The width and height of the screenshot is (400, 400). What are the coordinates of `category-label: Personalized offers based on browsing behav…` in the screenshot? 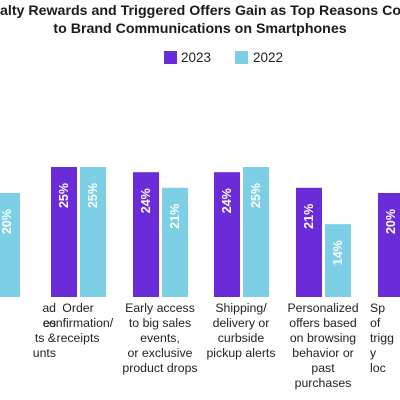 It's located at (323, 346).